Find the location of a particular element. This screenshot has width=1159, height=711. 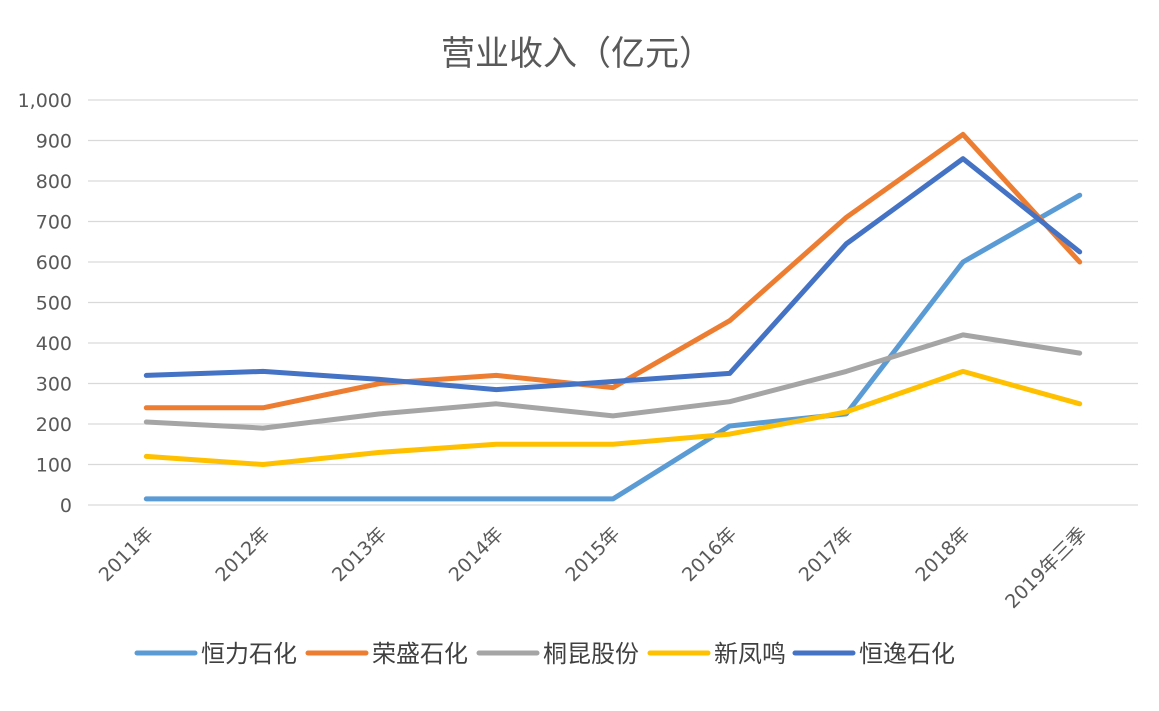

chart-title: 营业收入（亿元） is located at coordinates (577, 54).